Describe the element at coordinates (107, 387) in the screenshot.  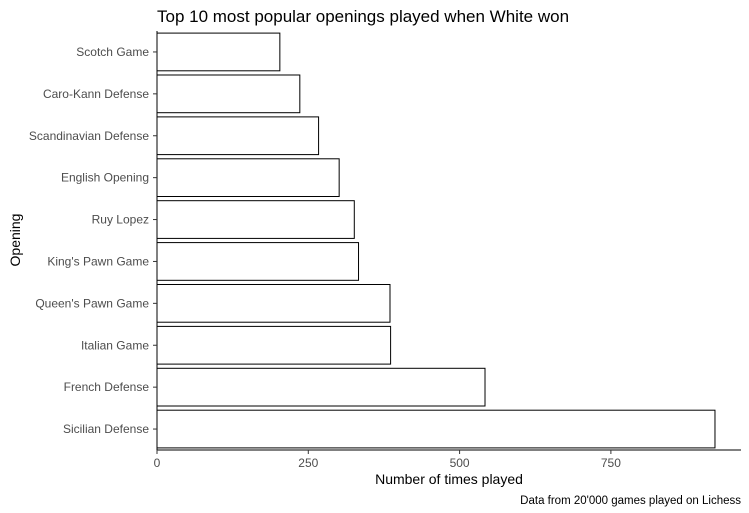
I see `y-tick-label-french-defense: French Defense` at that location.